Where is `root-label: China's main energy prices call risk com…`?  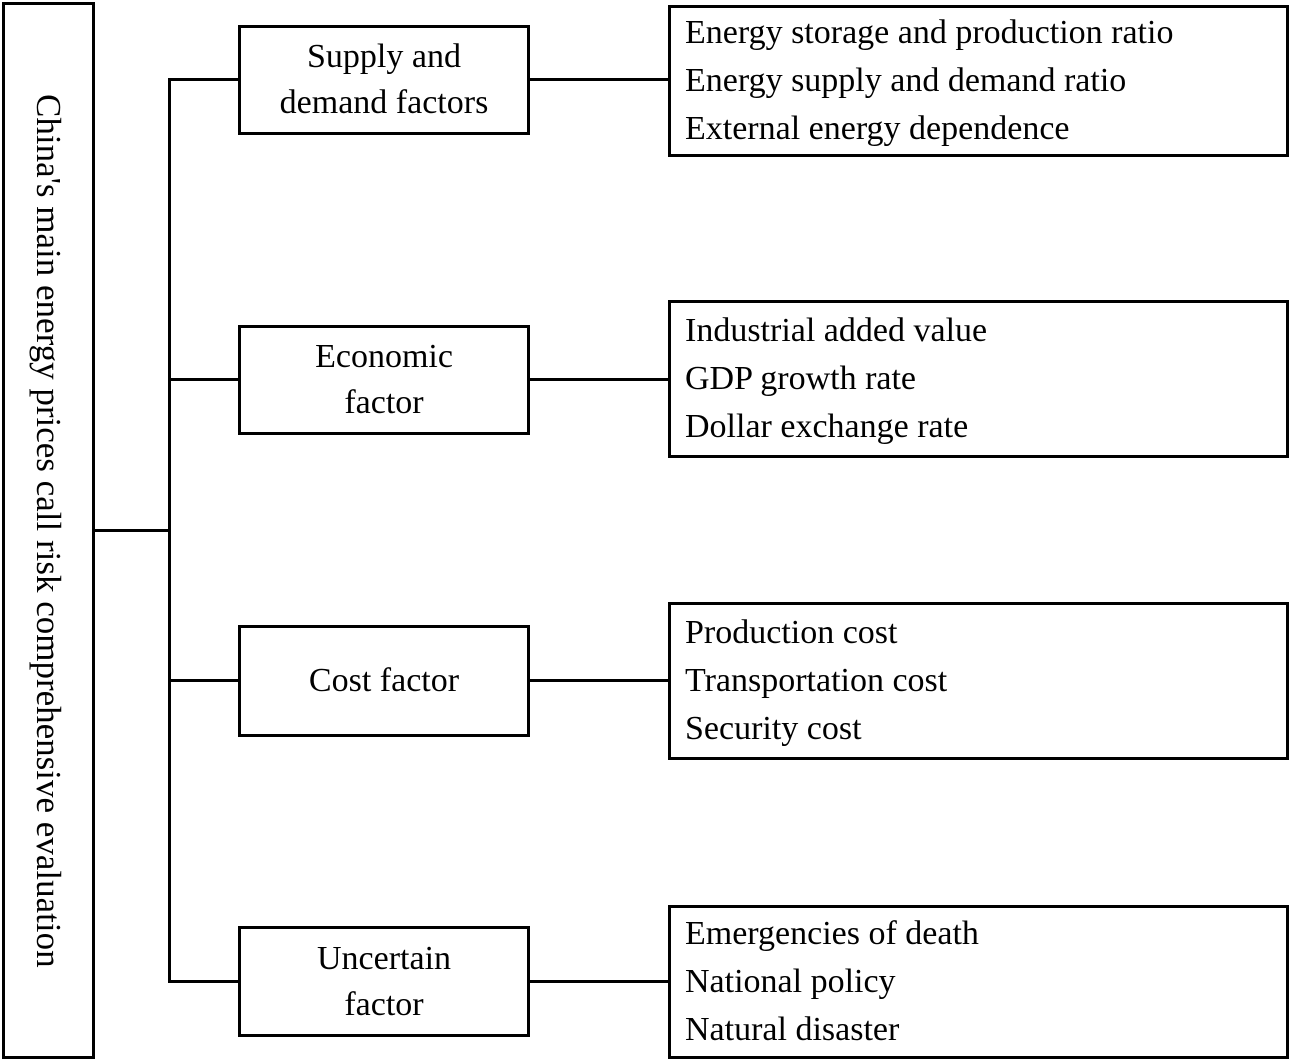
root-label: China's main energy prices call risk com… is located at coordinates (48, 530).